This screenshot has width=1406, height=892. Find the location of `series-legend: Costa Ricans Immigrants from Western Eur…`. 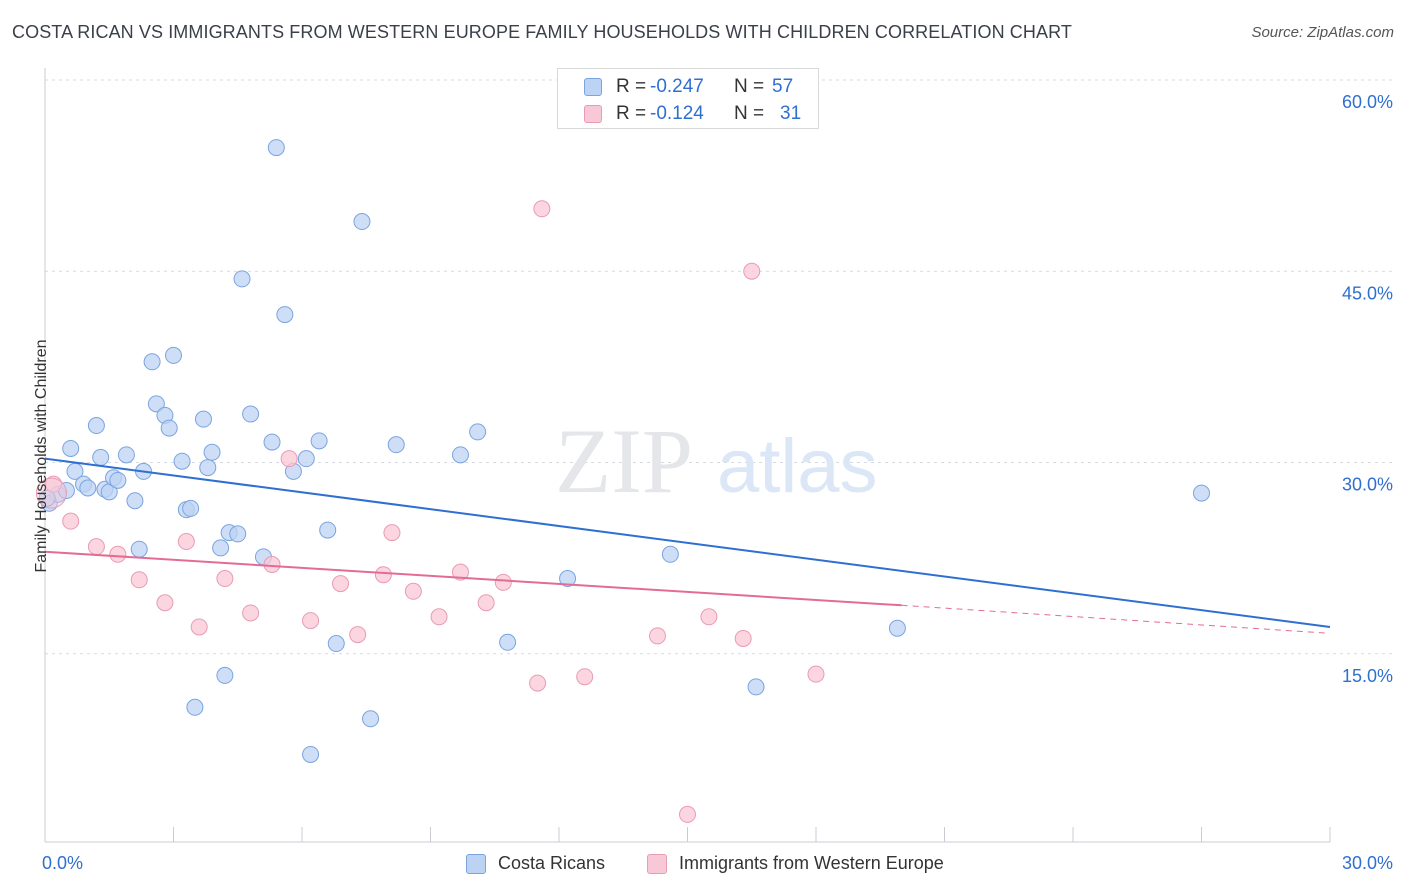

series-legend: Costa Ricans Immigrants from Western Eur… is located at coordinates (703, 864).